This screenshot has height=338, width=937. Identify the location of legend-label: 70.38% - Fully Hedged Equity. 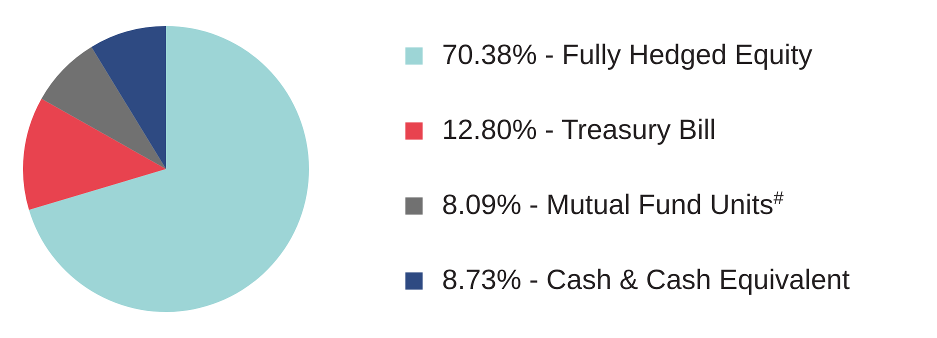
(627, 54).